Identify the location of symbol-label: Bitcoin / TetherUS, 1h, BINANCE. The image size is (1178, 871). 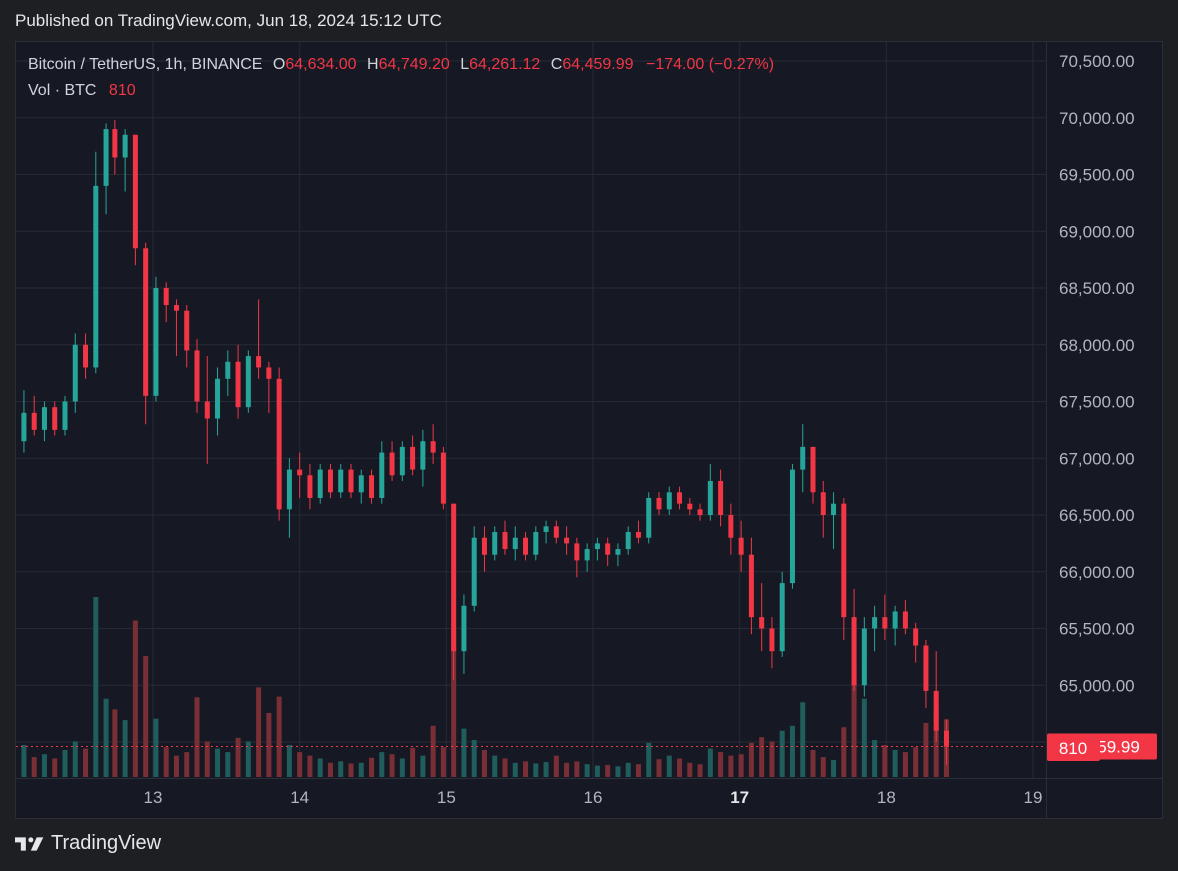
(145, 64).